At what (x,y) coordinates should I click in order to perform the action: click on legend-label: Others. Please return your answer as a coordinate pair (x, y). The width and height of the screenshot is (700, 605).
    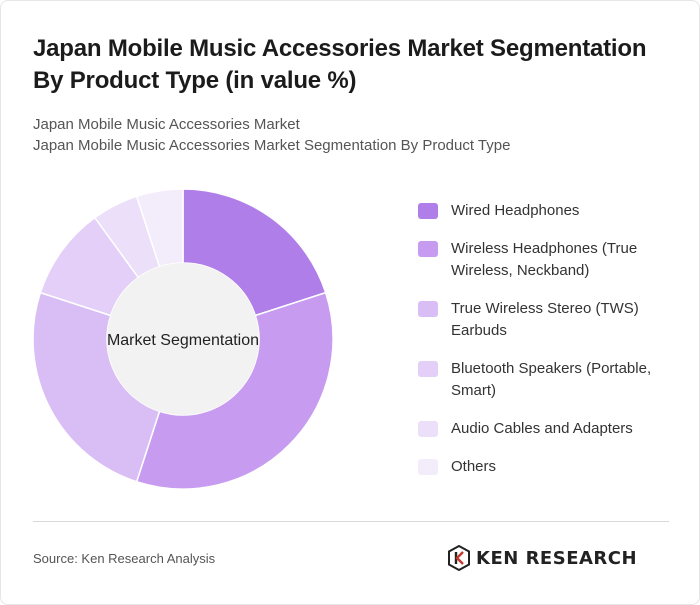
    Looking at the image, I should click on (474, 466).